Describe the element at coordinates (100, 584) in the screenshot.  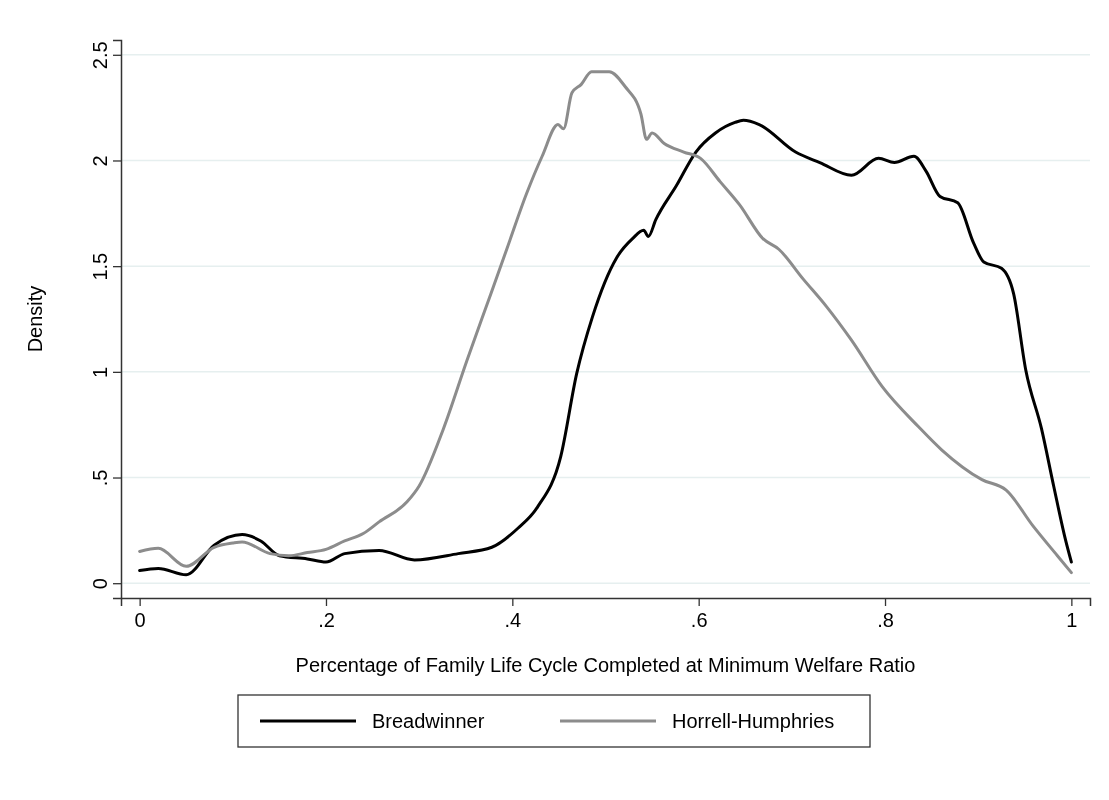
I see `y-tick-label: 0` at that location.